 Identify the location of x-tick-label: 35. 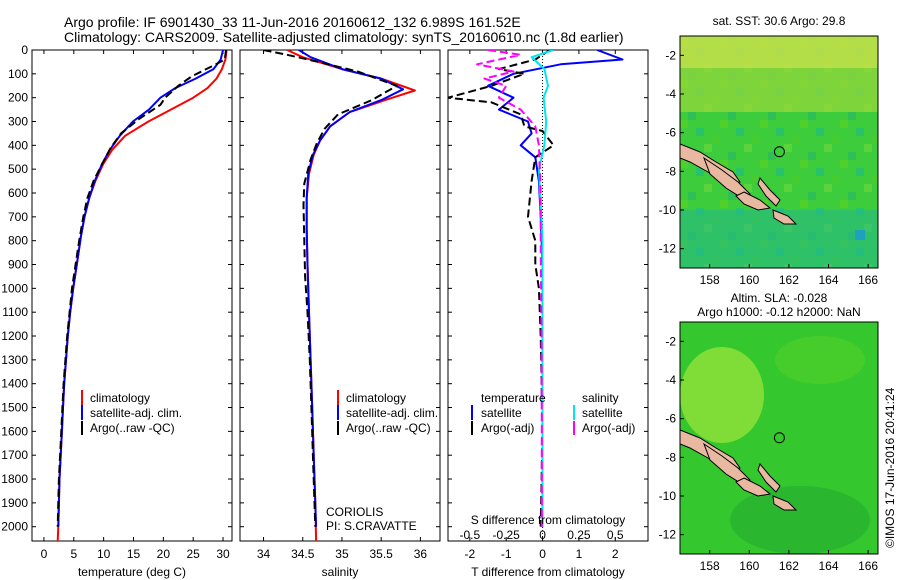
(342, 554).